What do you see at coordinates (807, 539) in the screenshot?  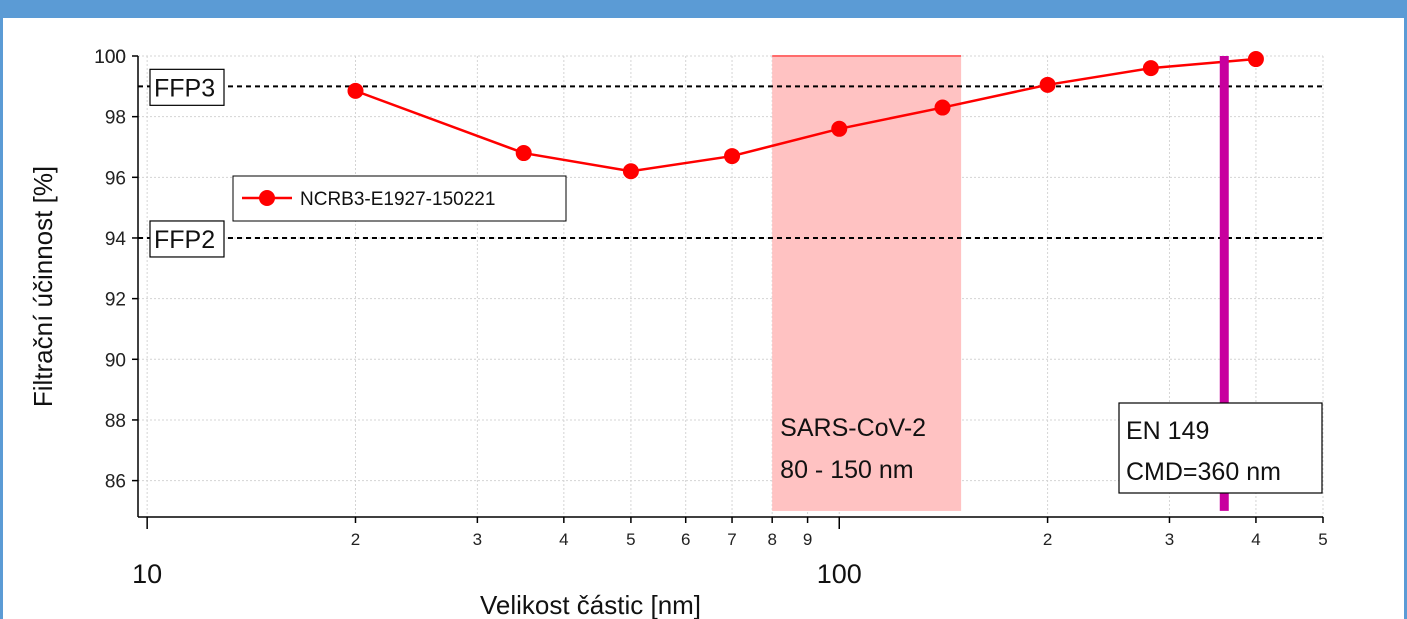 I see `x-minor-tick-label: 9` at bounding box center [807, 539].